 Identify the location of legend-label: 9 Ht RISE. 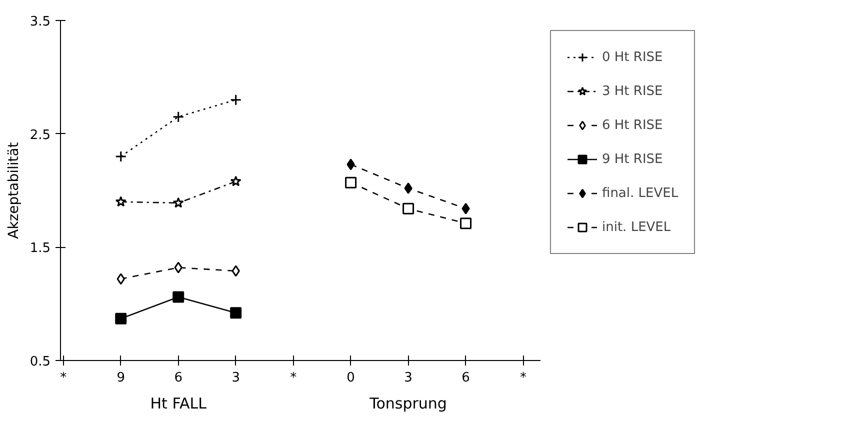
(632, 159).